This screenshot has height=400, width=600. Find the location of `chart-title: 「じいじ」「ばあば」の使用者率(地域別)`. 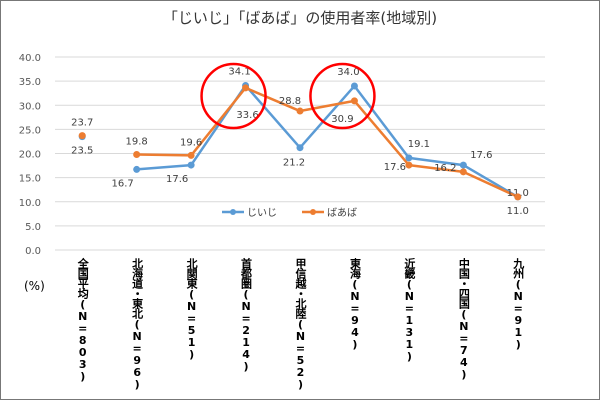

chart-title: 「じいじ」「ばあば」の使用者率(地域別) is located at coordinates (300, 18).